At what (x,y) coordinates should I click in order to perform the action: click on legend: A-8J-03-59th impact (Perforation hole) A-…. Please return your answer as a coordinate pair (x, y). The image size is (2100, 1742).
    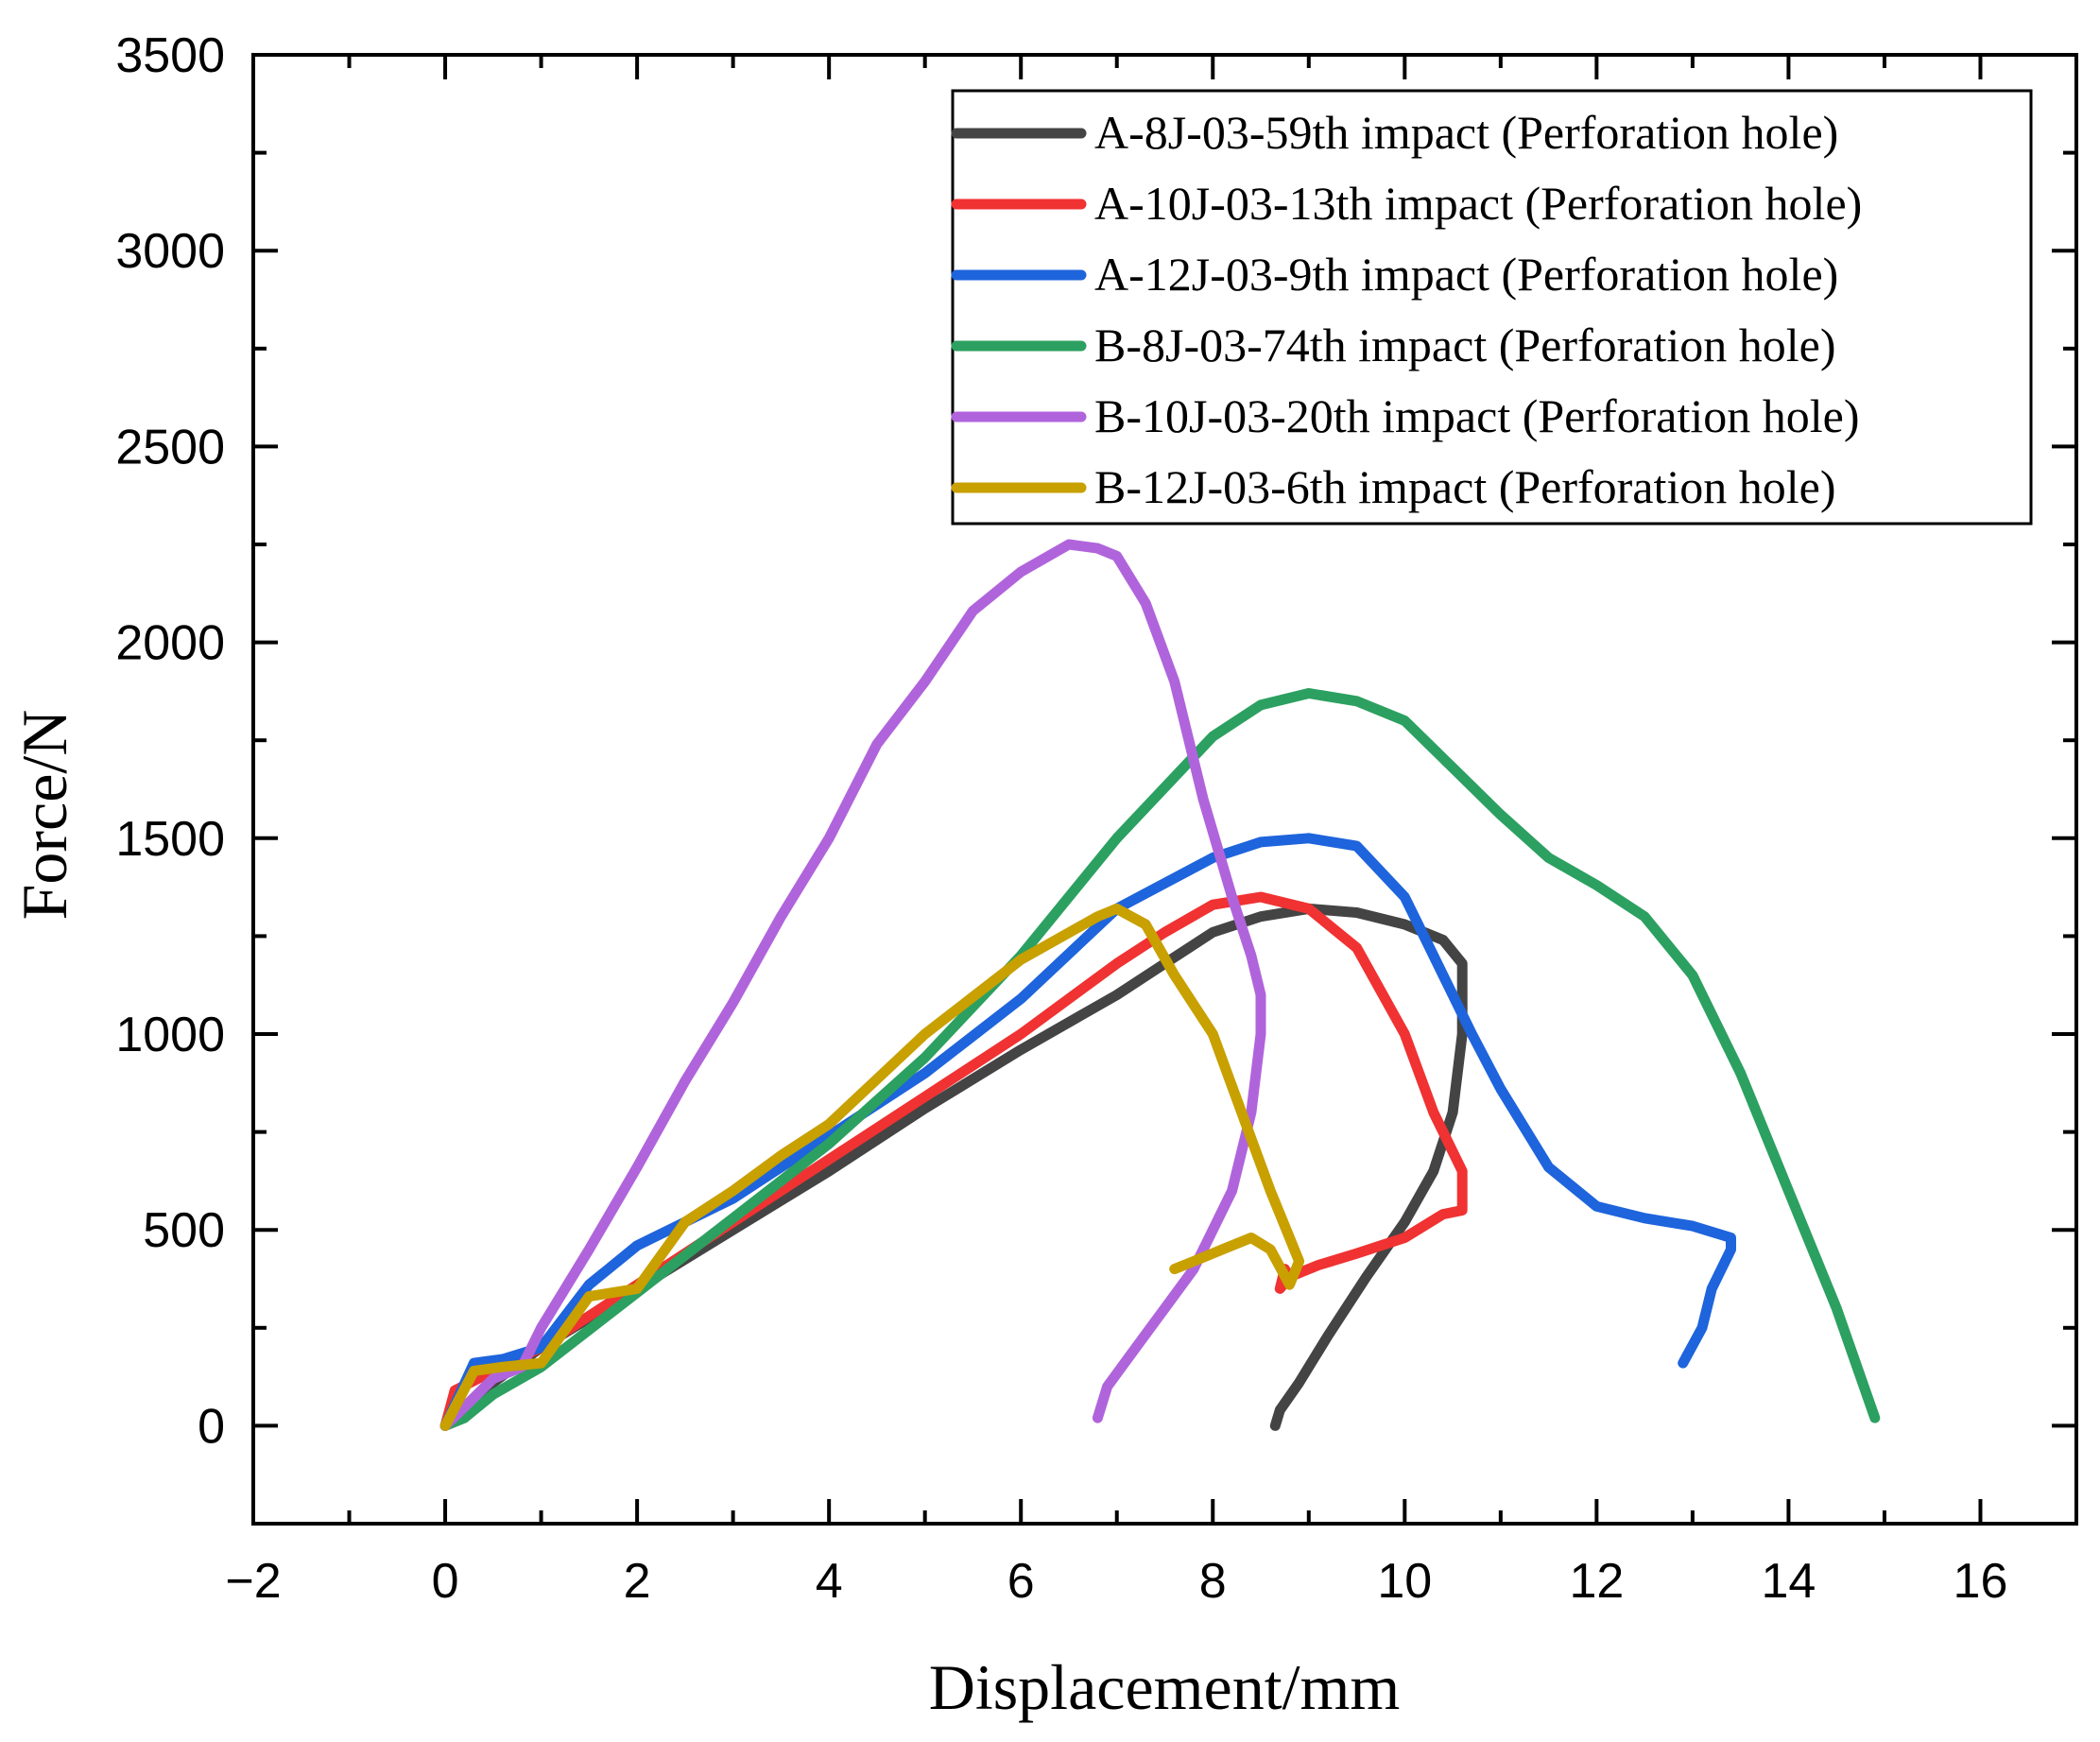
    Looking at the image, I should click on (1492, 307).